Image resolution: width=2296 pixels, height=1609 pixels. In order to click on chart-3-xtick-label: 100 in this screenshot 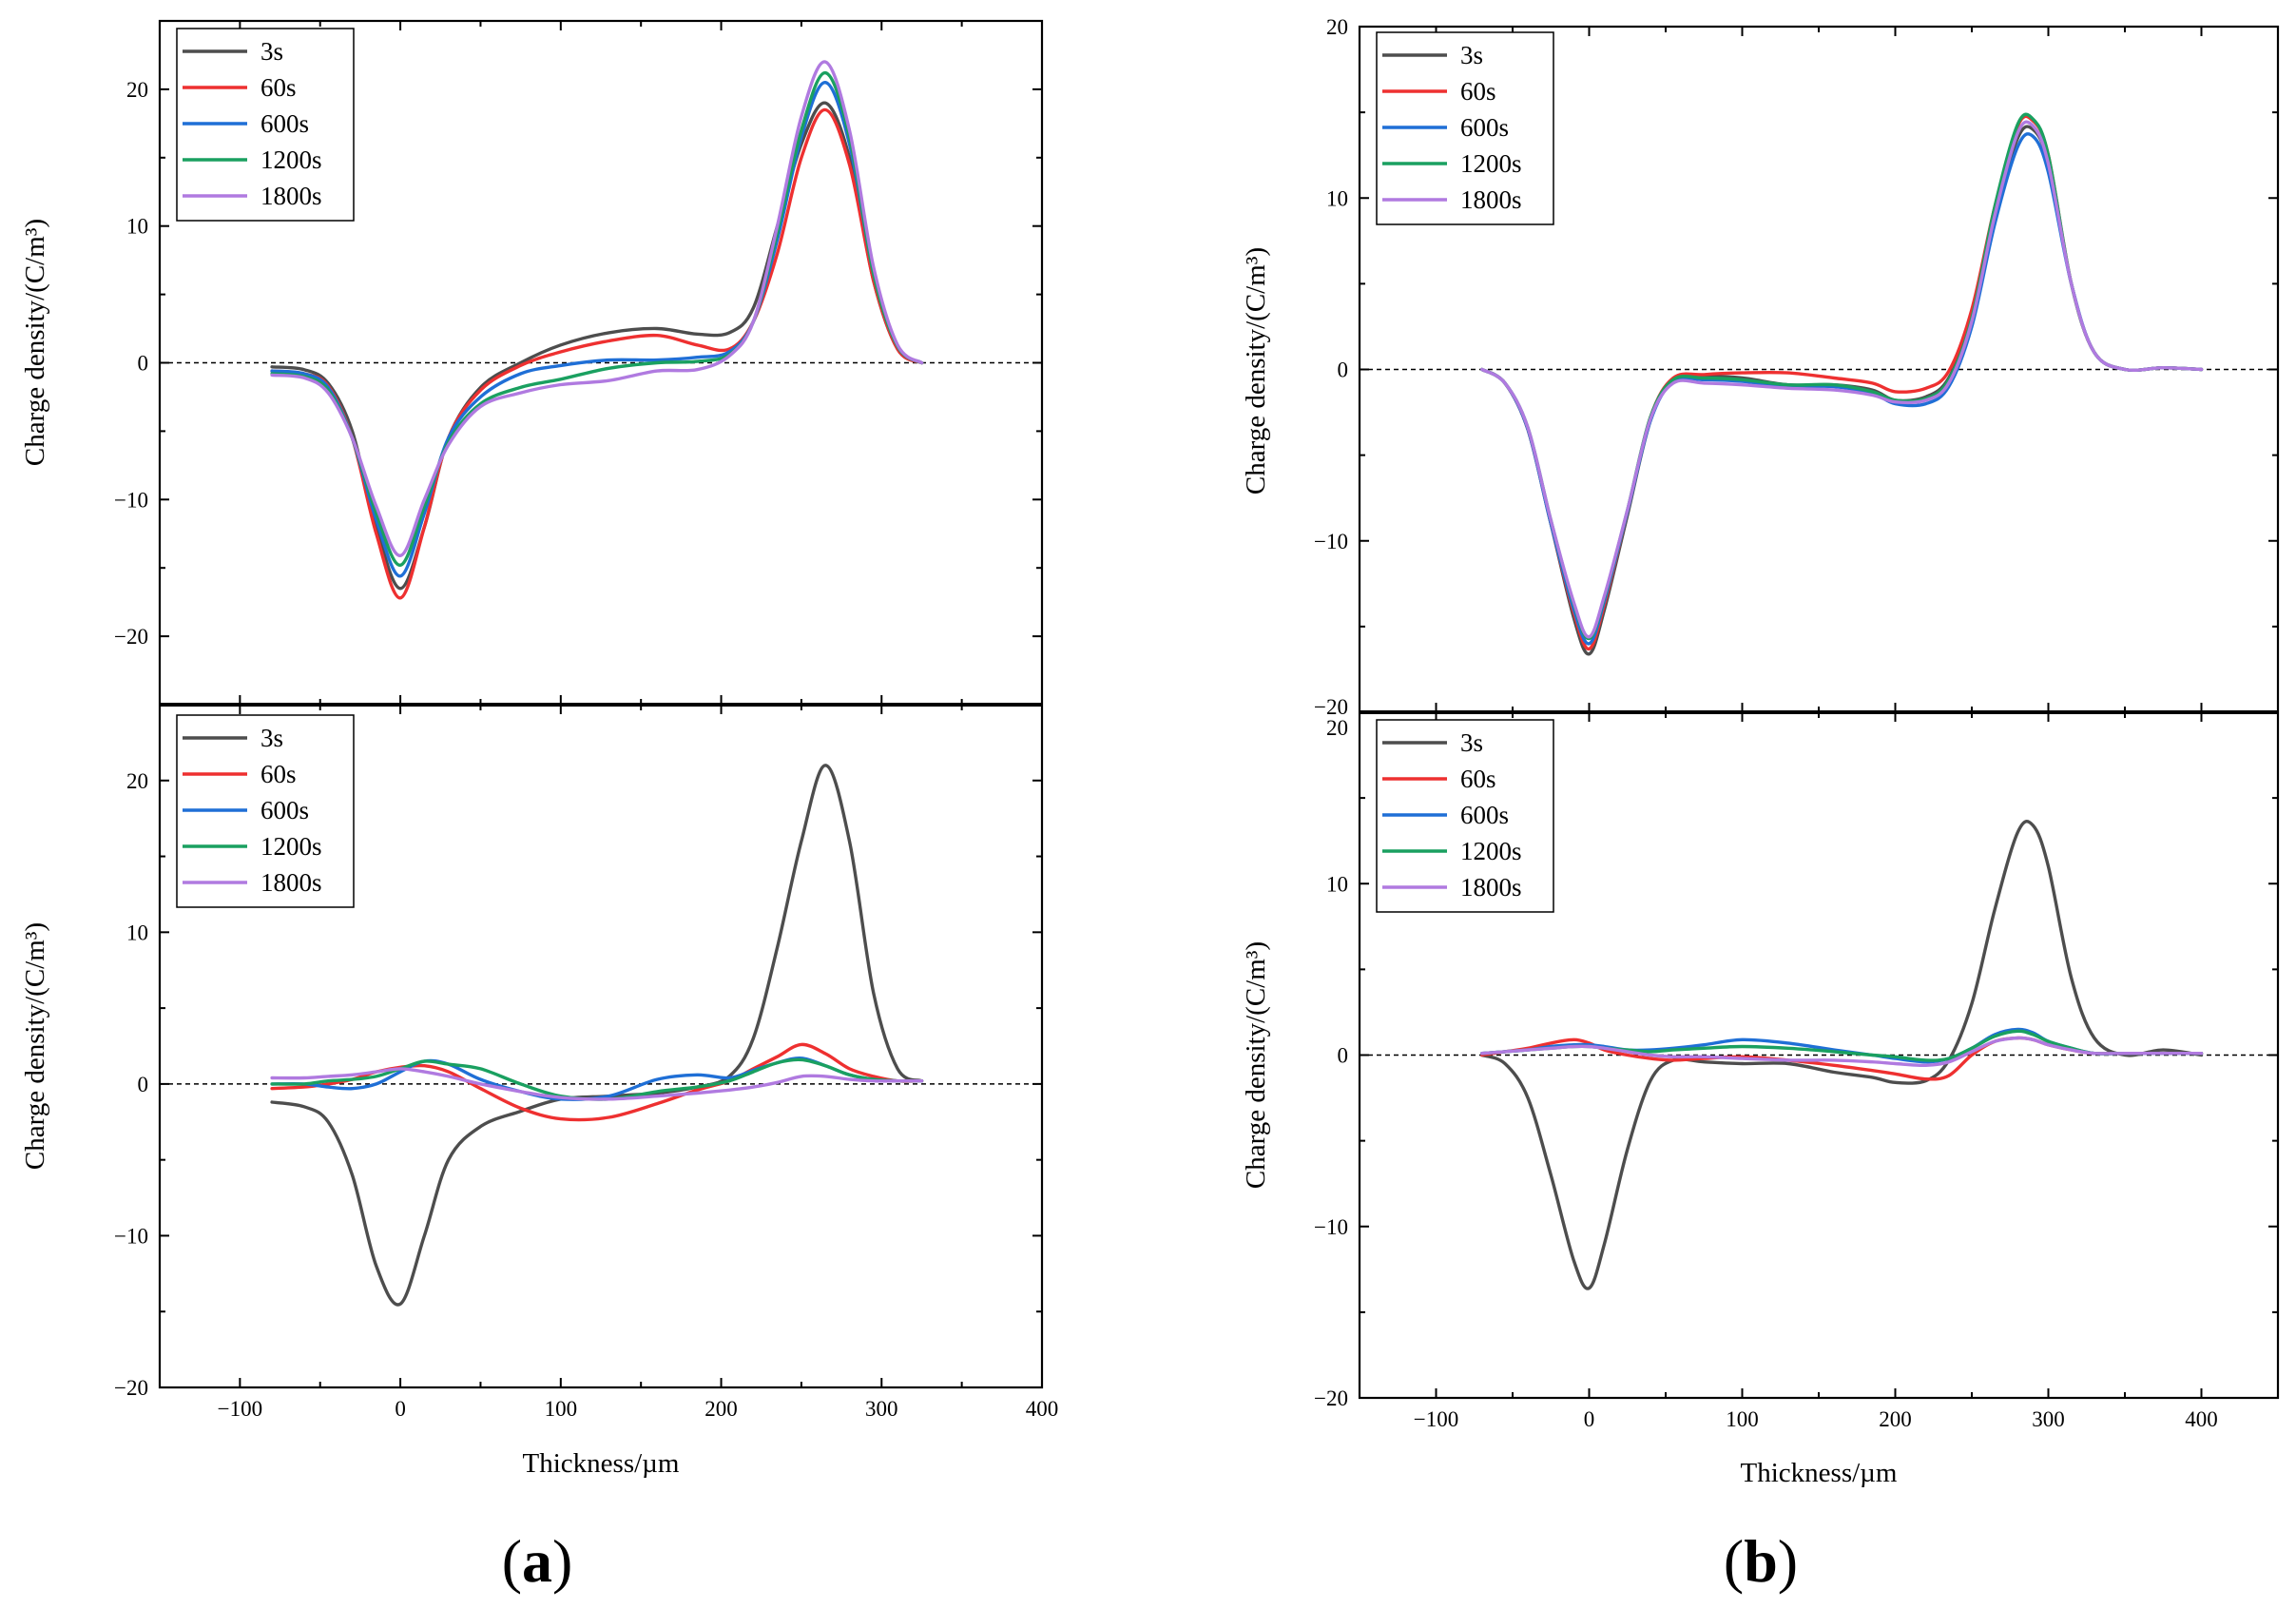, I will do `click(1742, 1419)`.